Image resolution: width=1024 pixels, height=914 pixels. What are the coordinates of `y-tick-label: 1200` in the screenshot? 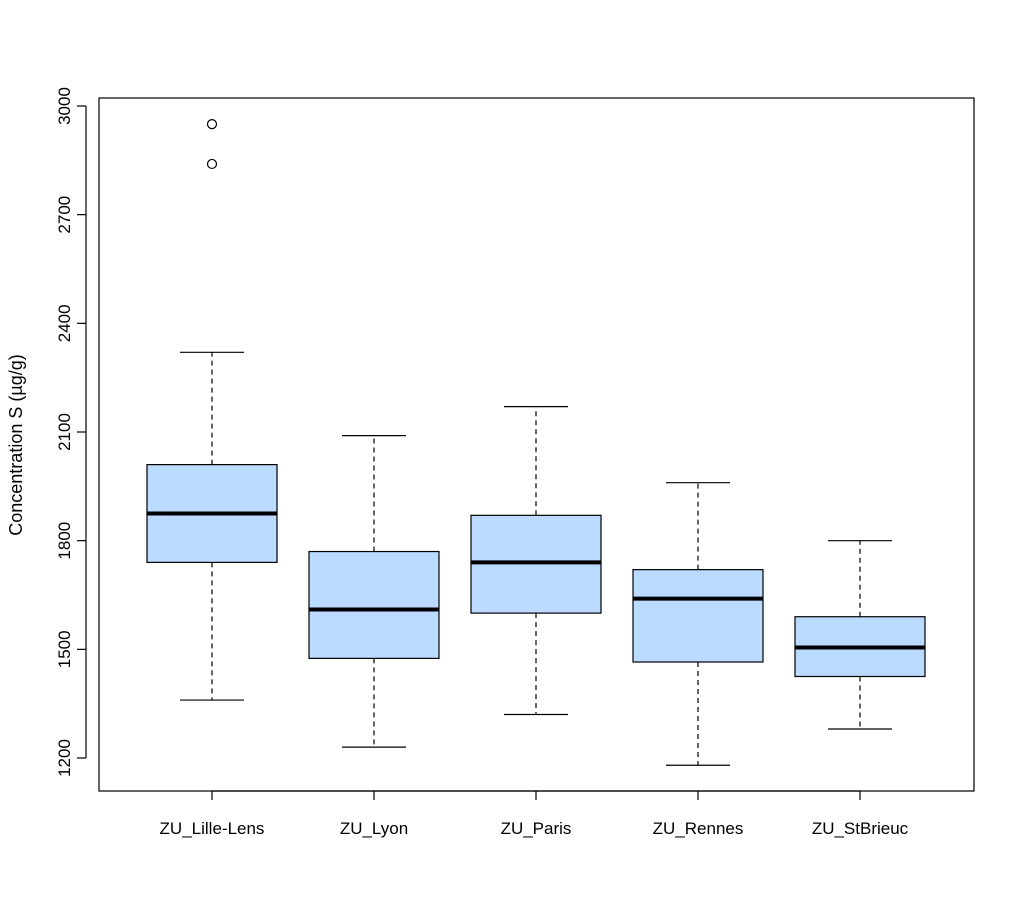 It's located at (64, 758).